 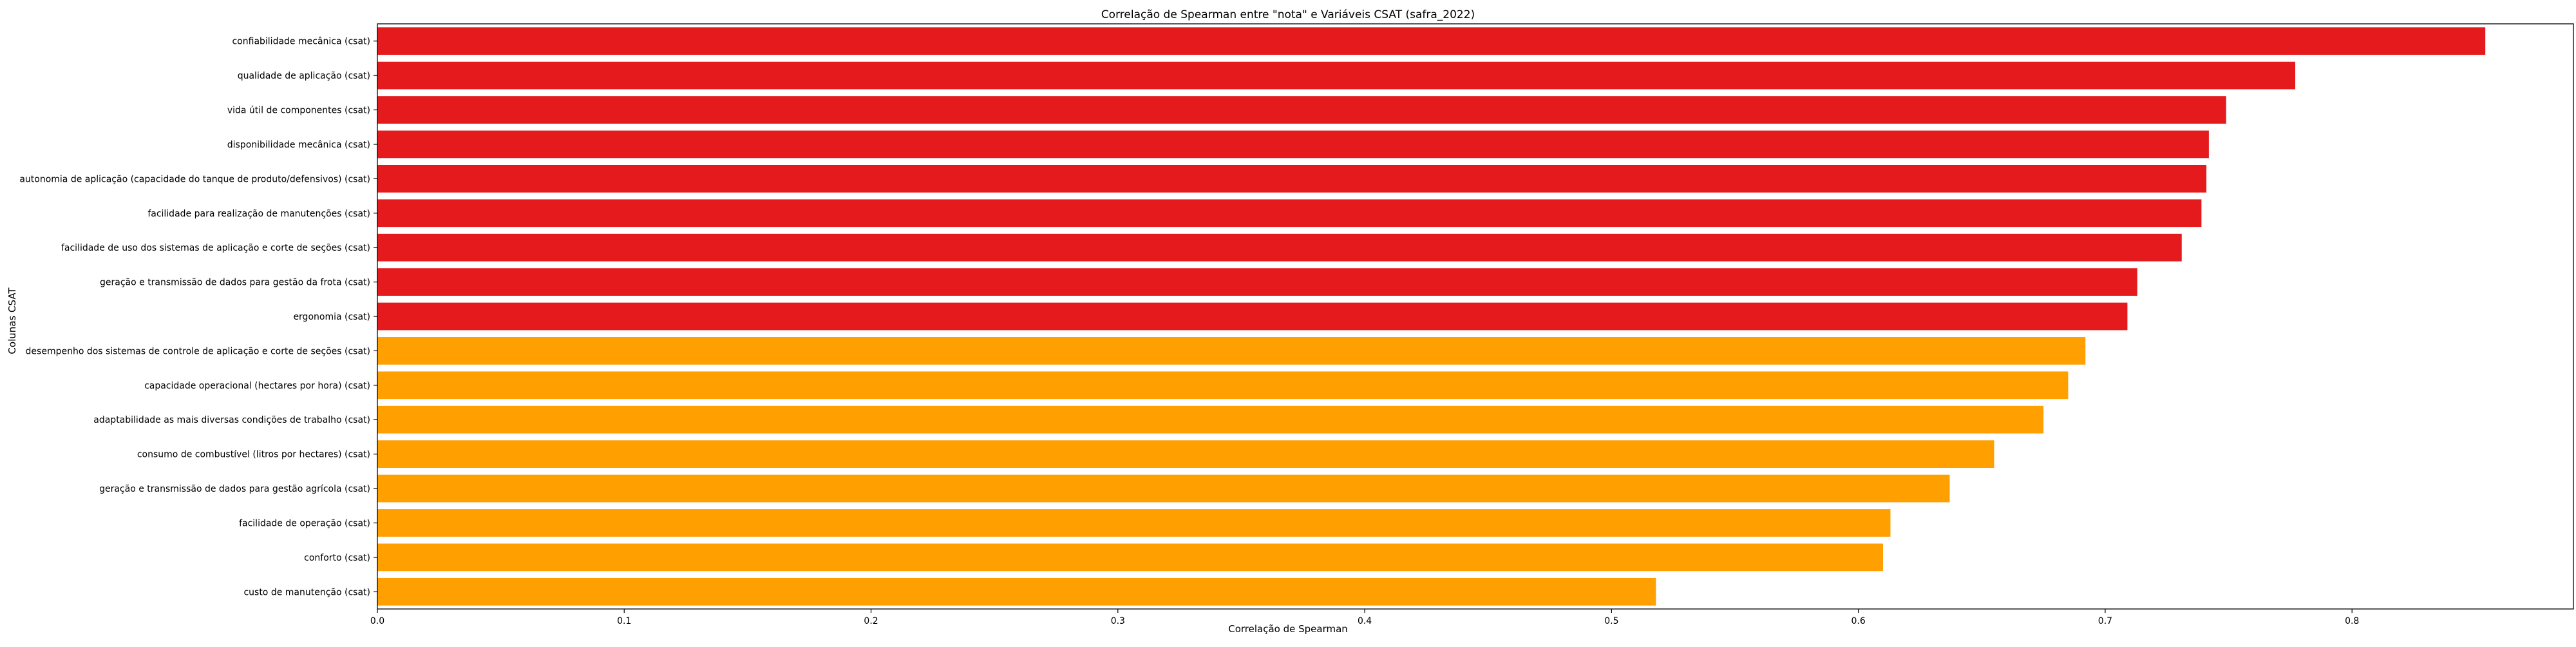 I want to click on x-tick-label: 0.5, so click(x=1611, y=621).